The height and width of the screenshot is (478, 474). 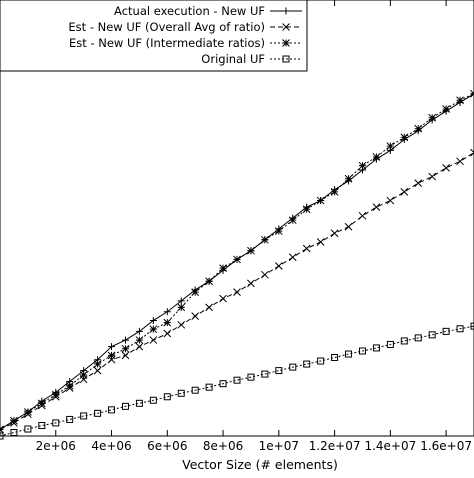 I want to click on x-tick-label: 4e+06, so click(x=111, y=446).